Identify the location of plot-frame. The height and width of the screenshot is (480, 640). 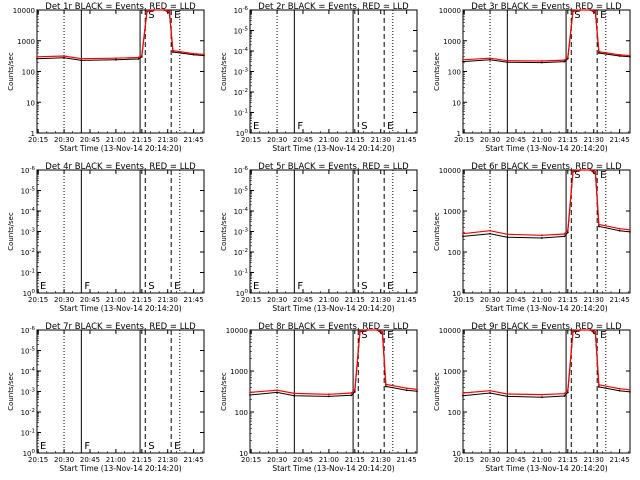
(333, 391).